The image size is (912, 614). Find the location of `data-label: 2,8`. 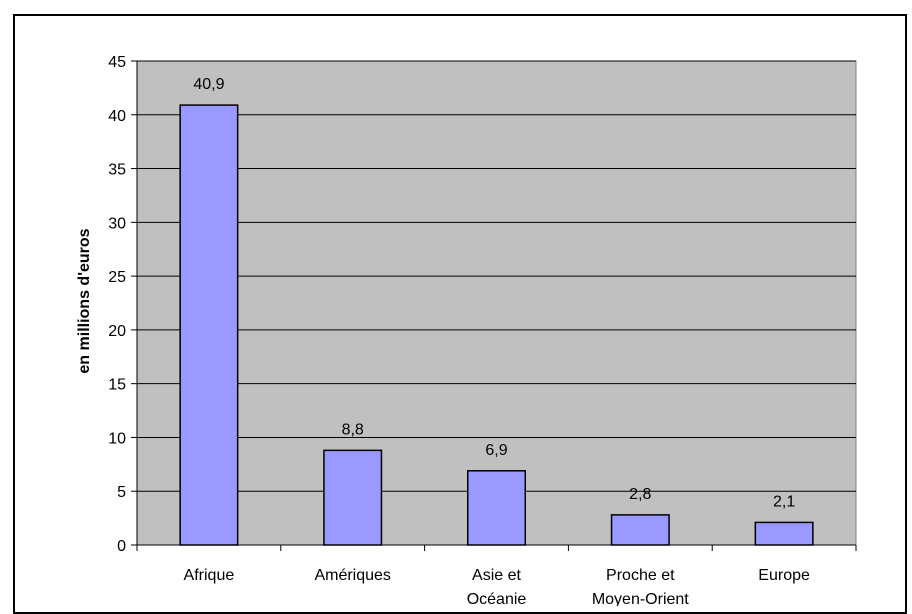

data-label: 2,8 is located at coordinates (640, 494).